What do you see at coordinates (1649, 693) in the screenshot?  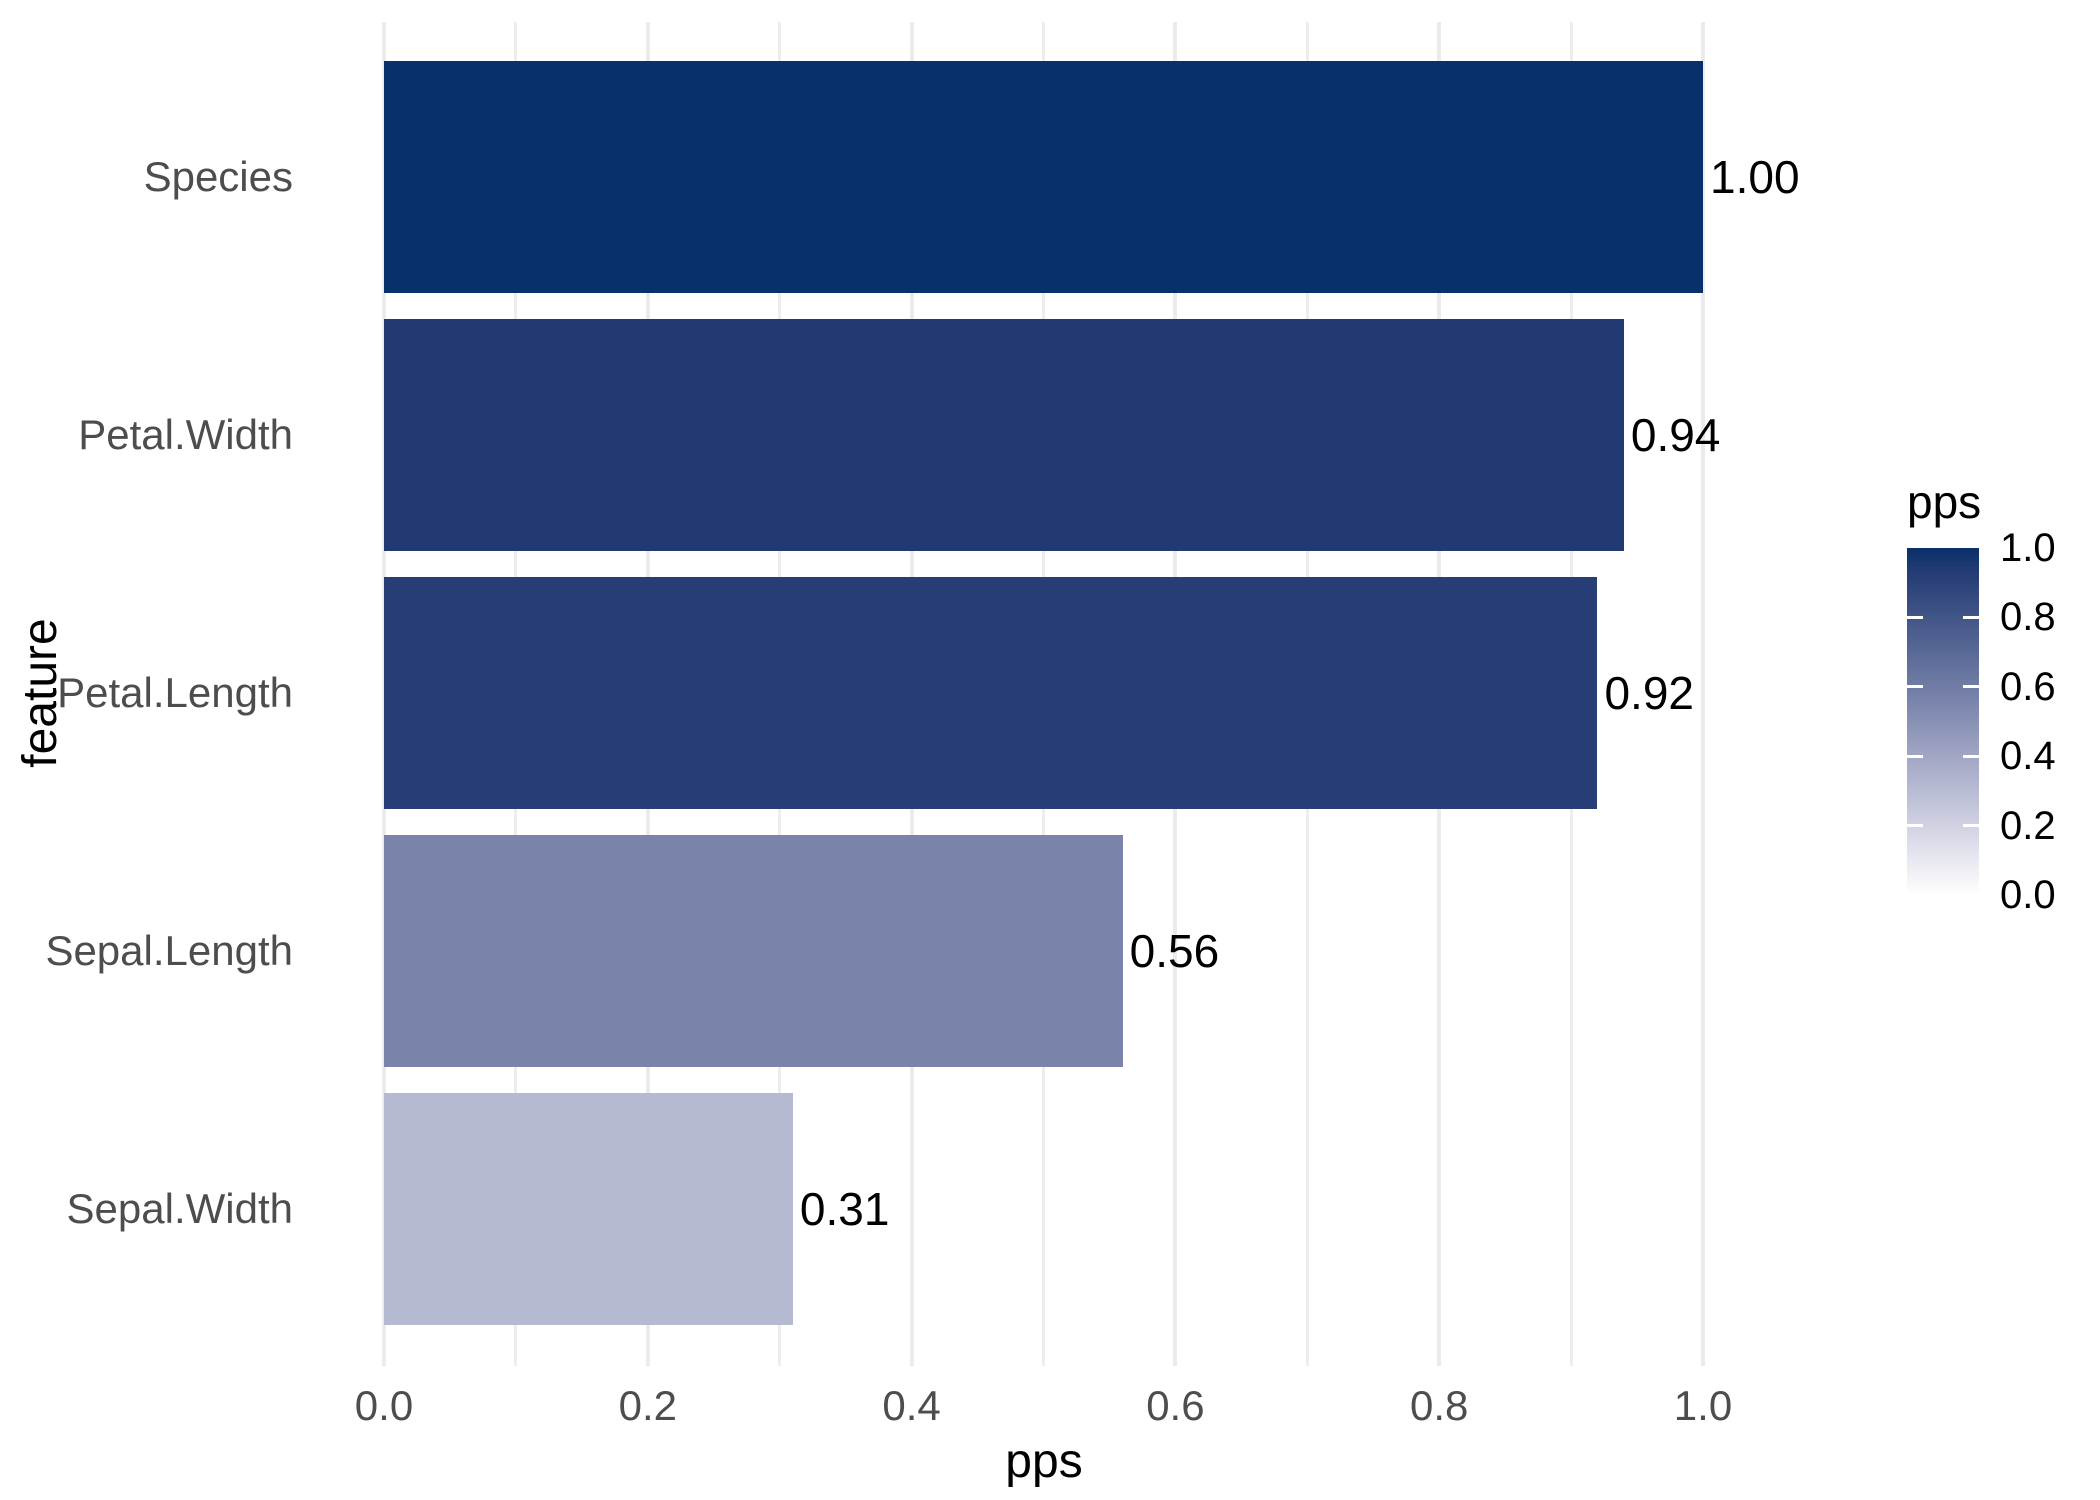 I see `bar-value-label: 0.92` at bounding box center [1649, 693].